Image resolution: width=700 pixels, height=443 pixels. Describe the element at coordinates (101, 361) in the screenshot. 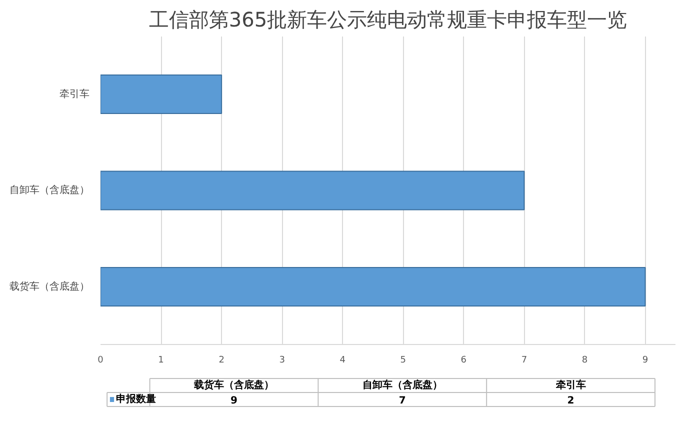

I see `x-tick-label: 0` at that location.